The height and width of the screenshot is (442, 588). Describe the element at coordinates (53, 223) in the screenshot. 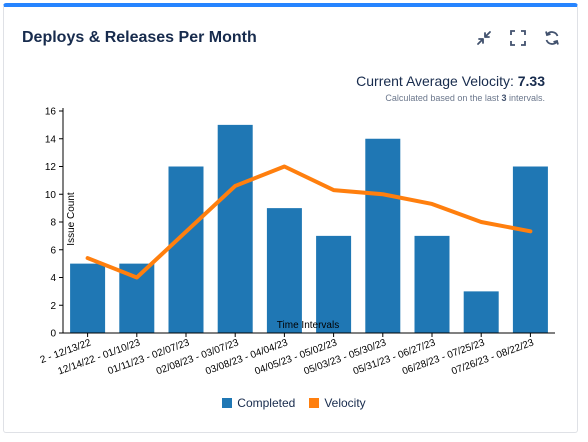

I see `y-tick-label: 8` at that location.